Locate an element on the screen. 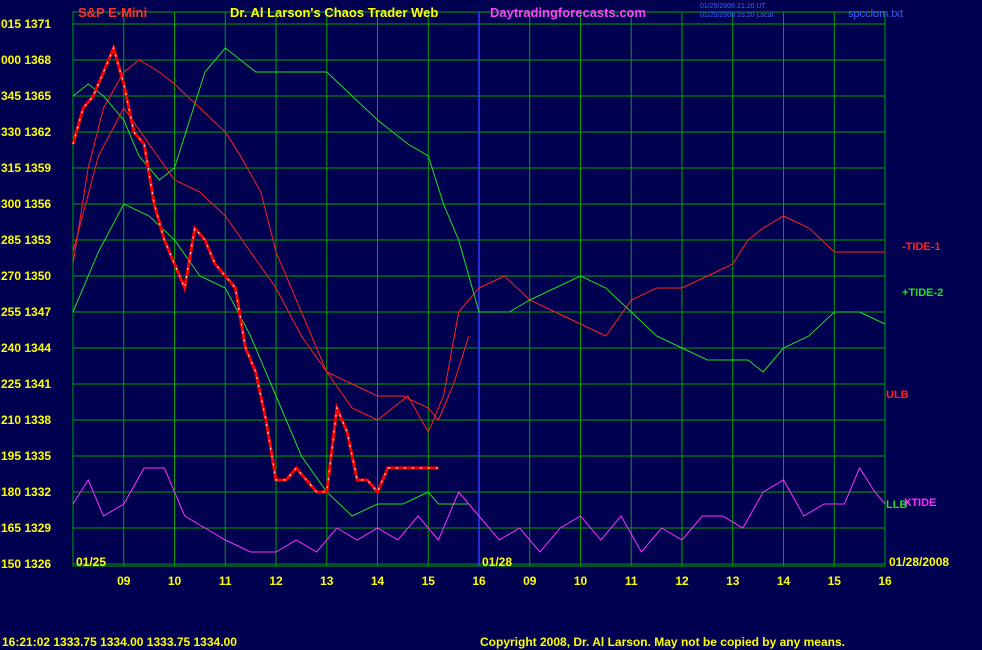  y-tick-label: 240 1344 is located at coordinates (26, 348).